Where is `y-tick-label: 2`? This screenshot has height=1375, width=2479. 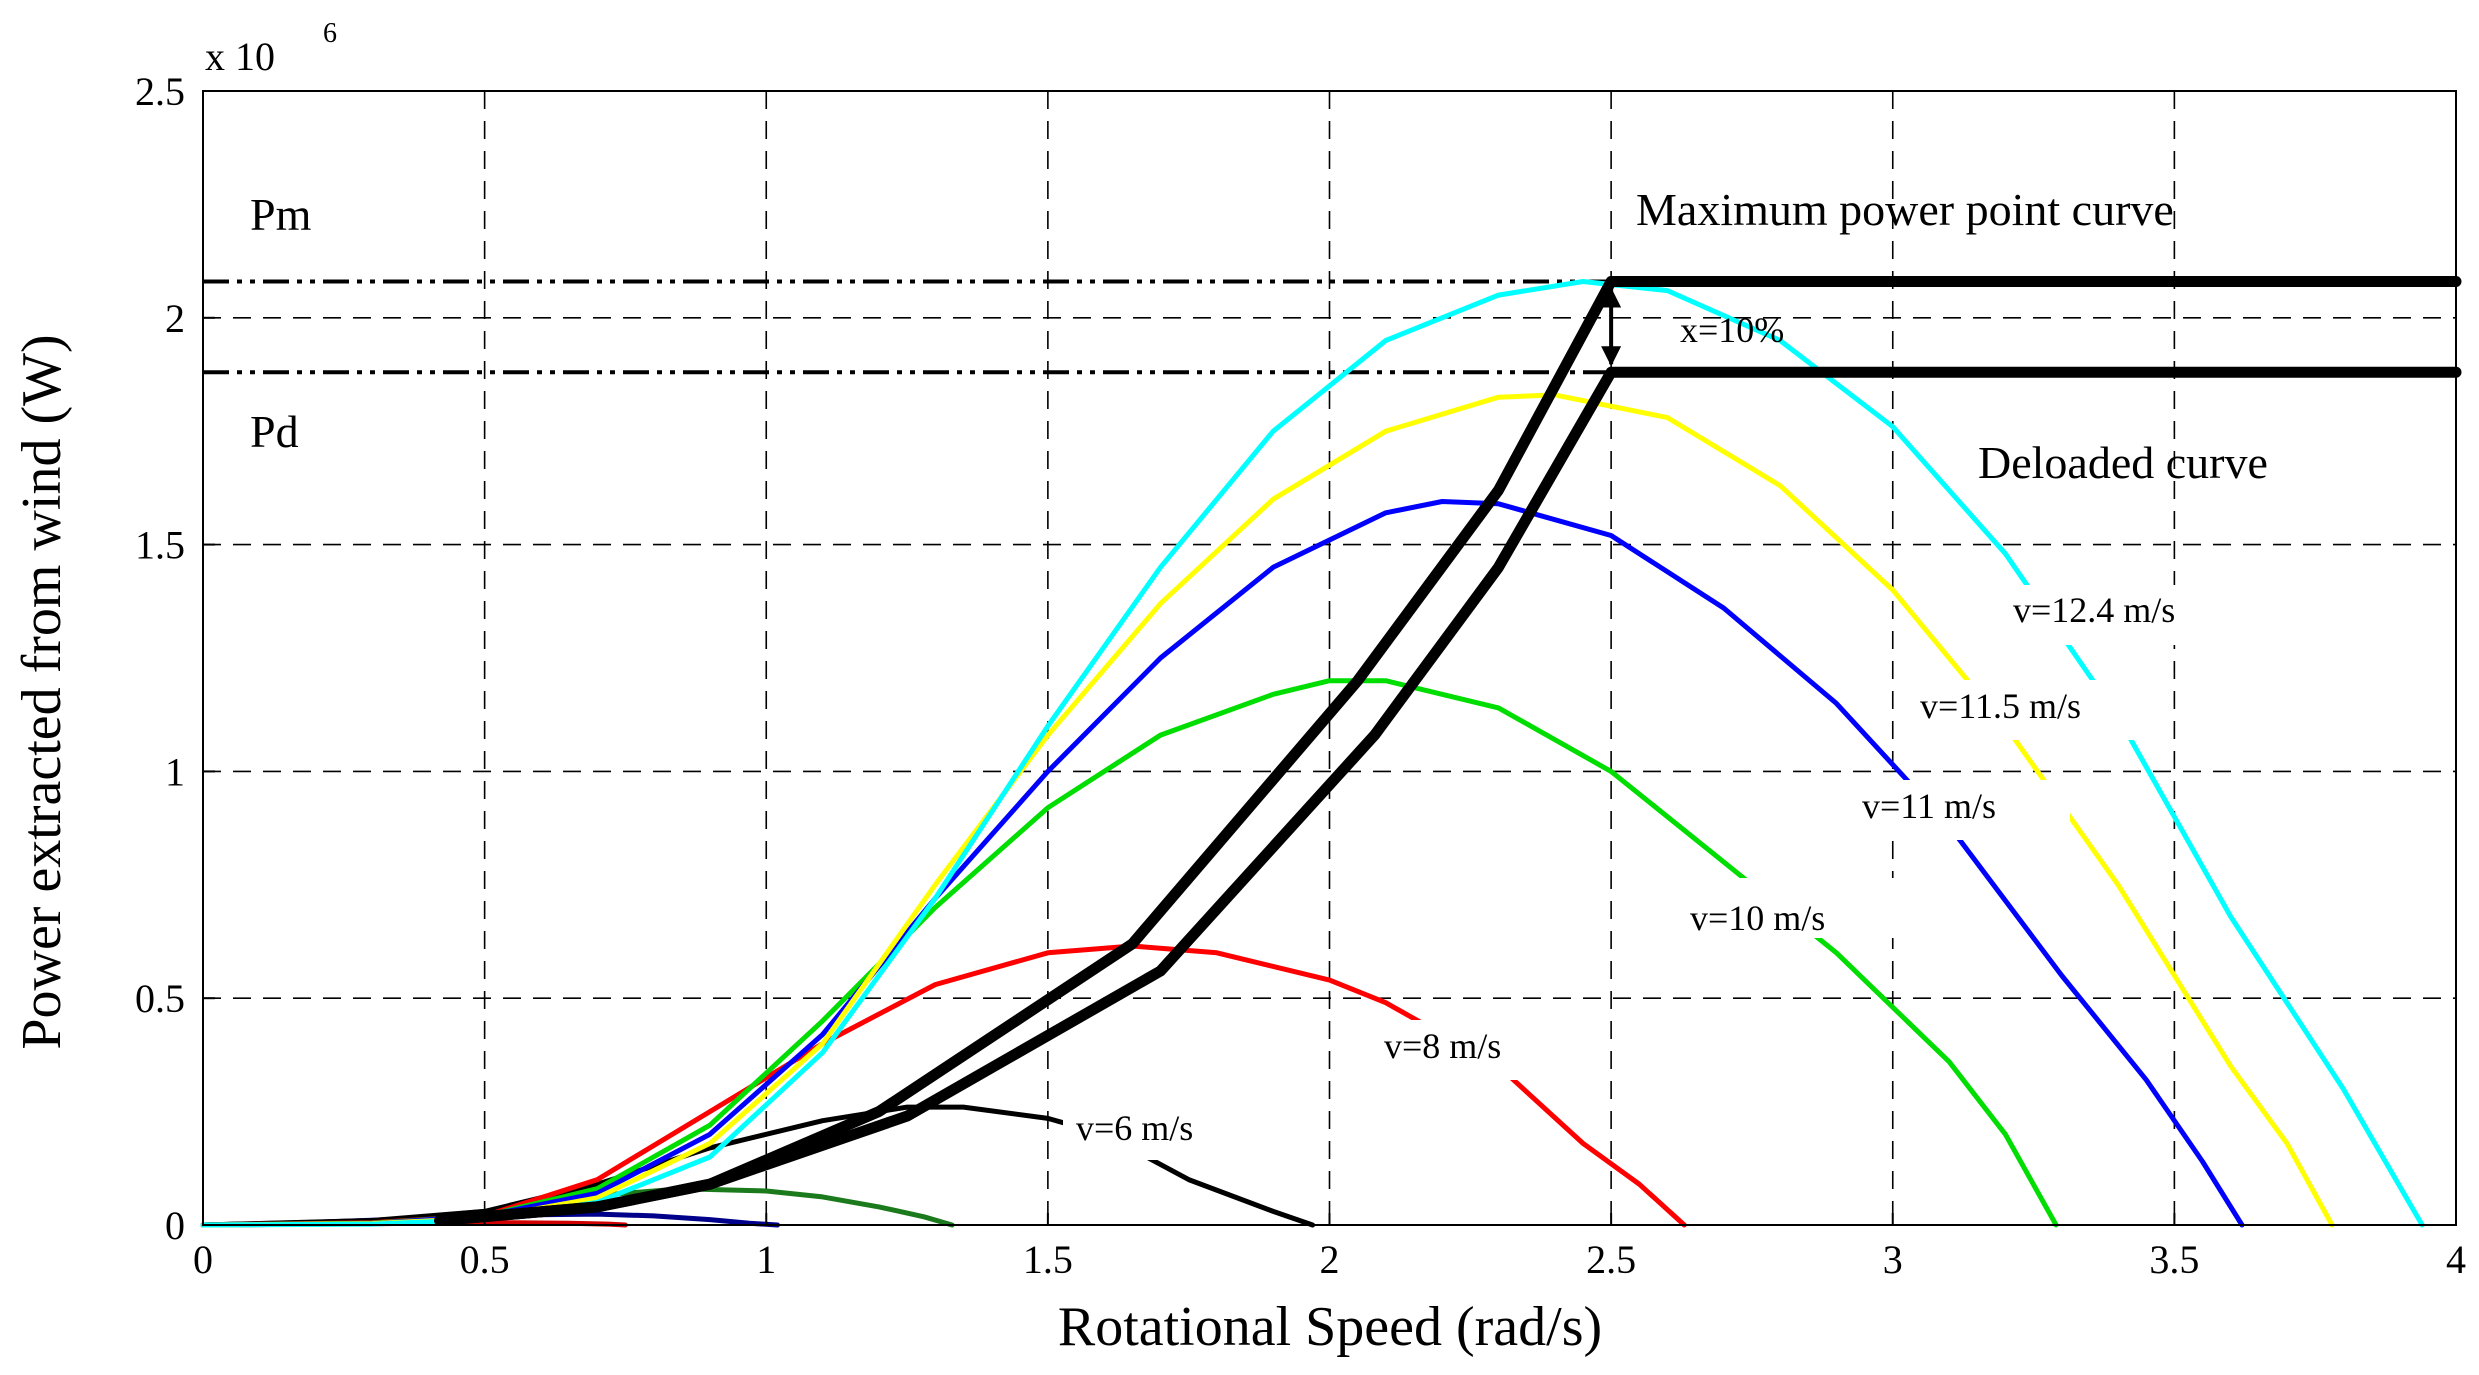
y-tick-label: 2 is located at coordinates (175, 318).